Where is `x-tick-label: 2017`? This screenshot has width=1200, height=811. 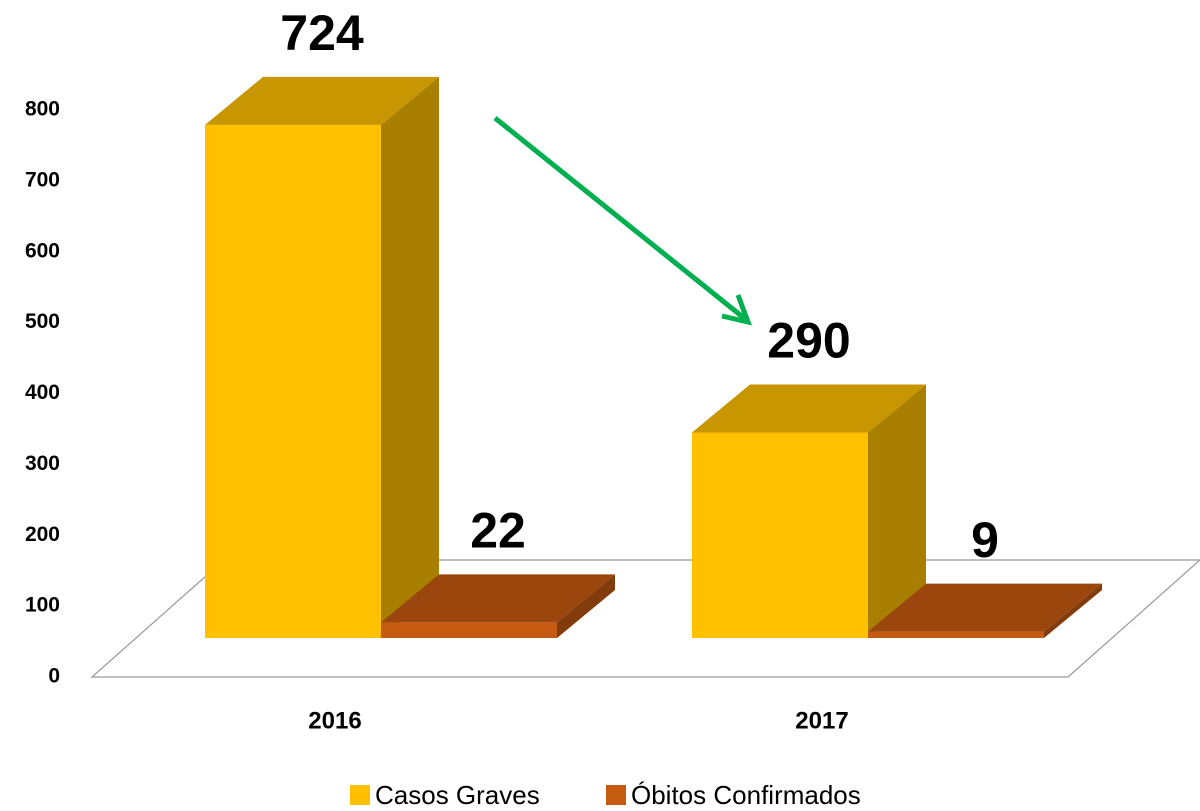 x-tick-label: 2017 is located at coordinates (821, 720).